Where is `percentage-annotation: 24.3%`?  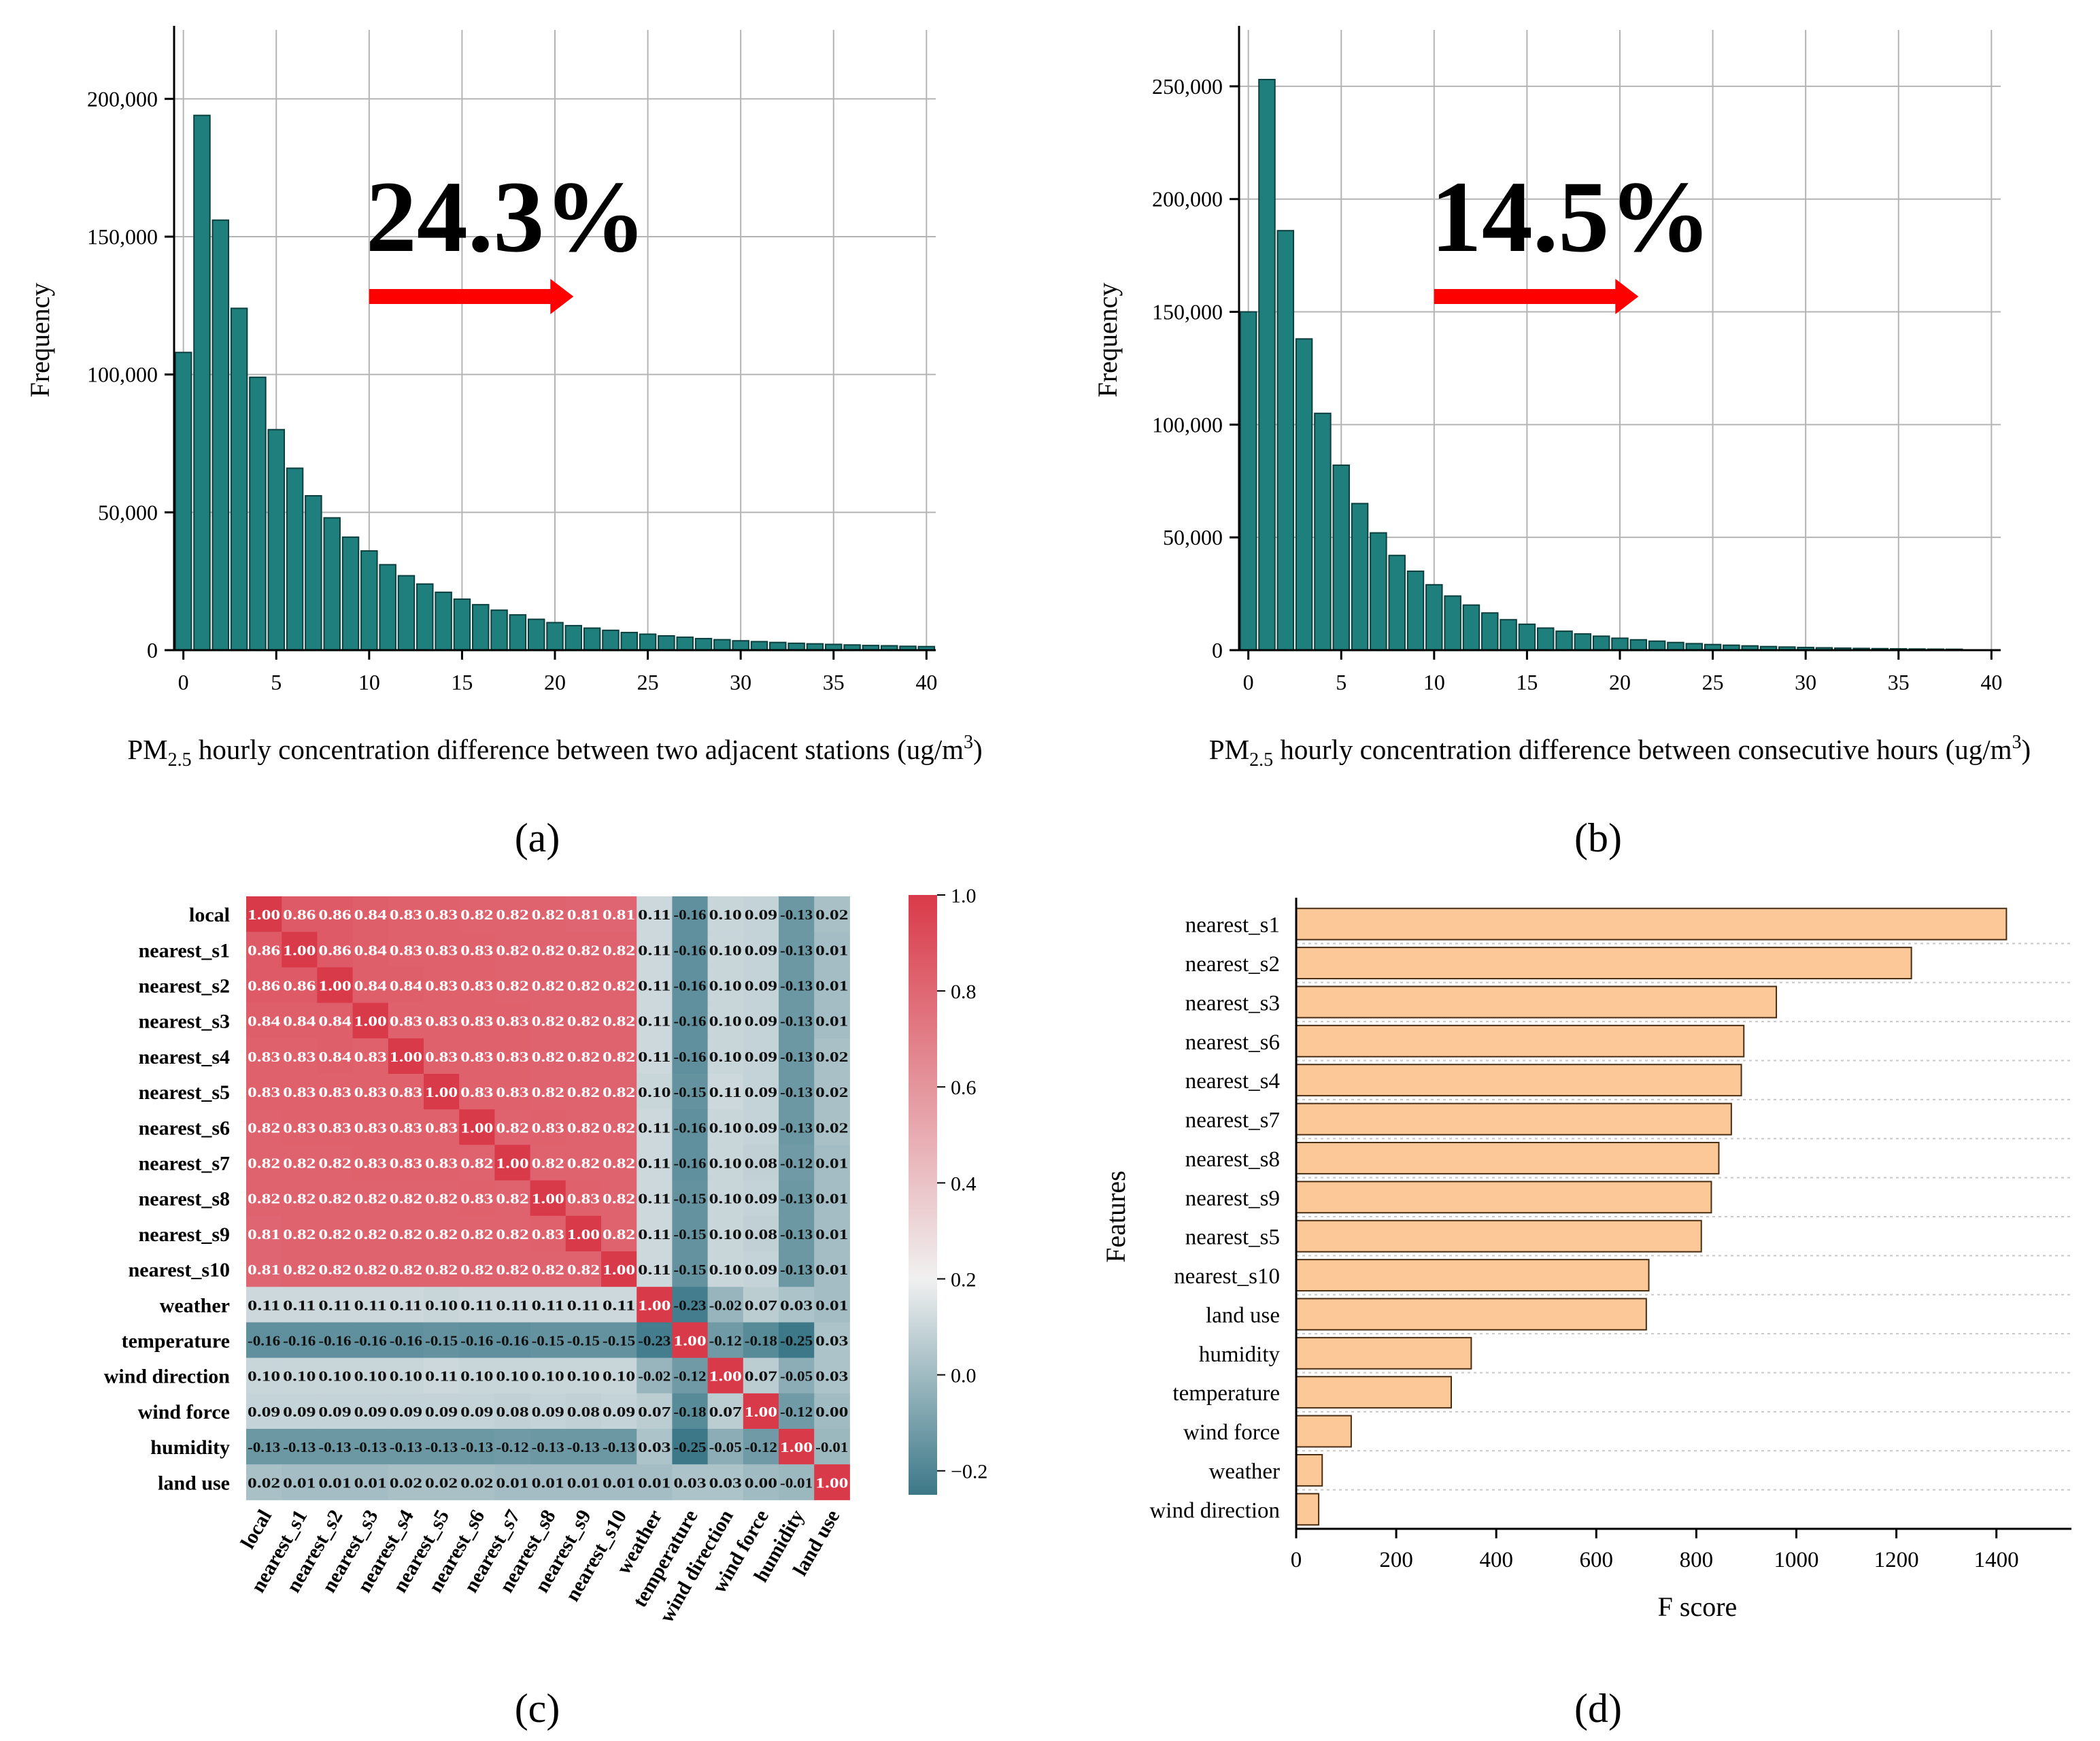
percentage-annotation: 24.3% is located at coordinates (506, 216).